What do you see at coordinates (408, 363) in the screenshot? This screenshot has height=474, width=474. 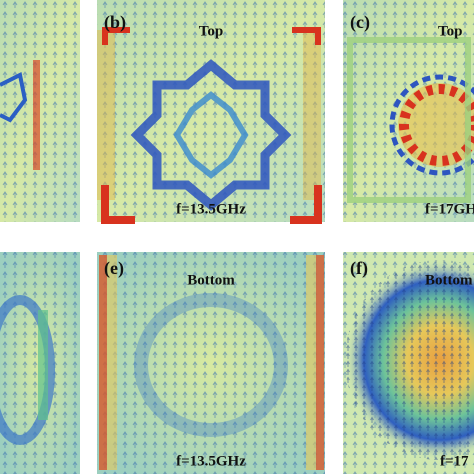 I see `panel-f: (f) Bottom f=17` at bounding box center [408, 363].